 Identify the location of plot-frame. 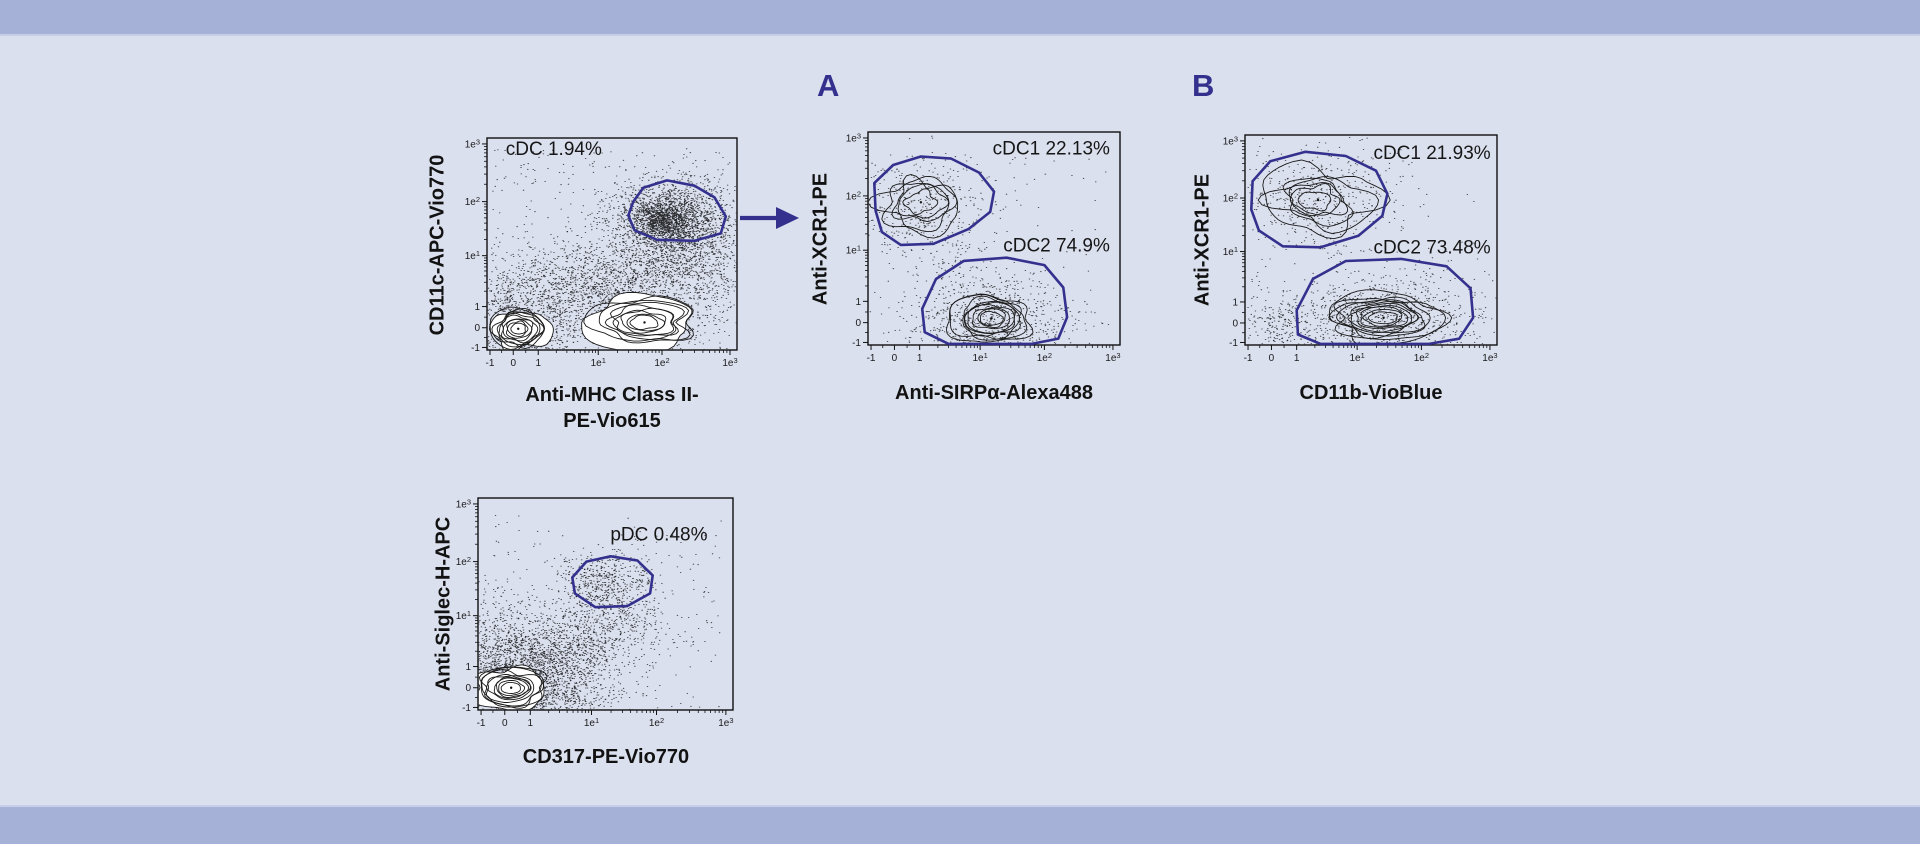
(612, 244).